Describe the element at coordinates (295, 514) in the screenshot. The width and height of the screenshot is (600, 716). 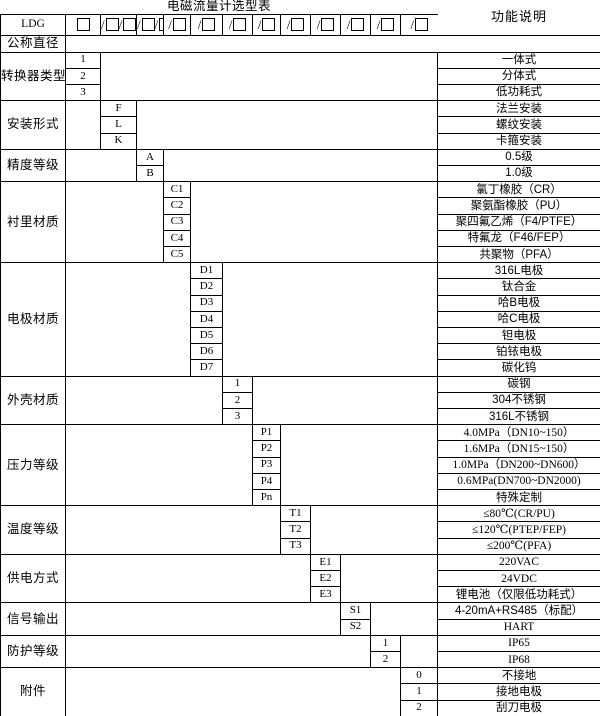
I see `code-cell: T1` at that location.